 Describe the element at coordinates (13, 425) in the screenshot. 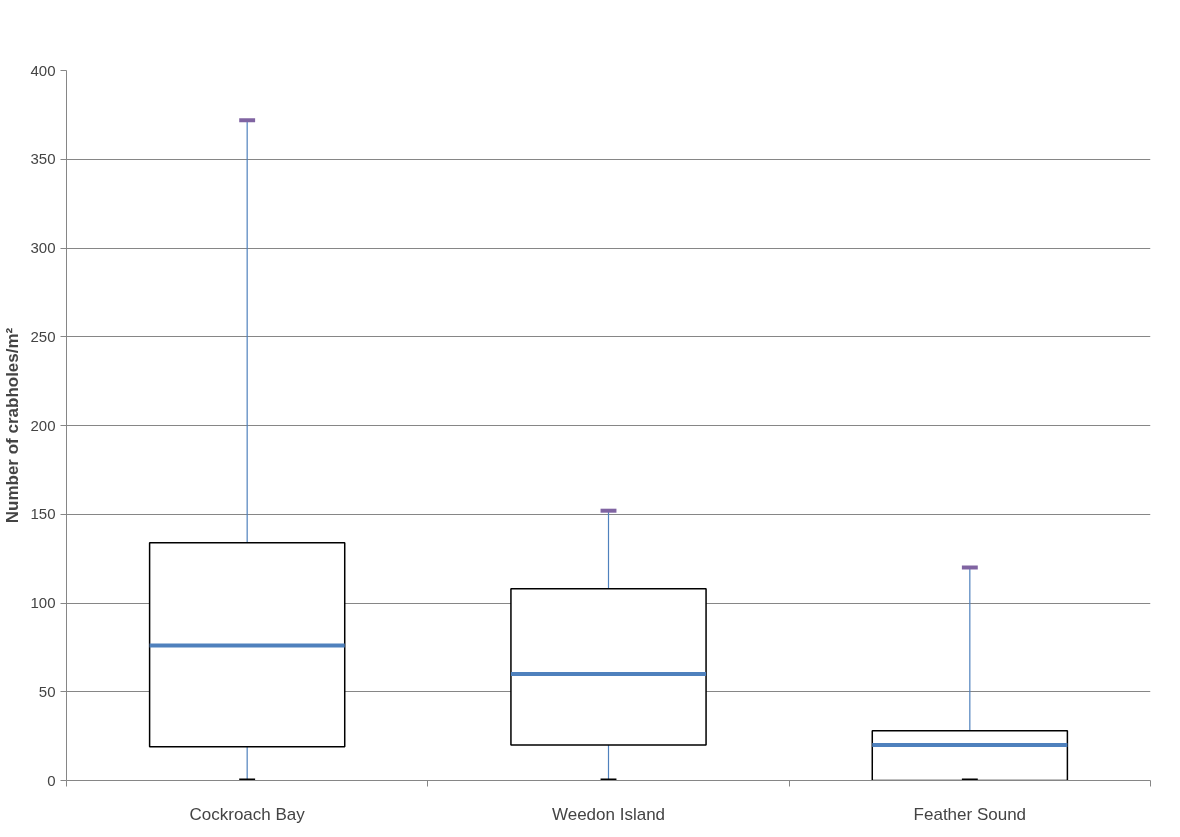

I see `y-axis-title: Number of crabholes/m²` at that location.